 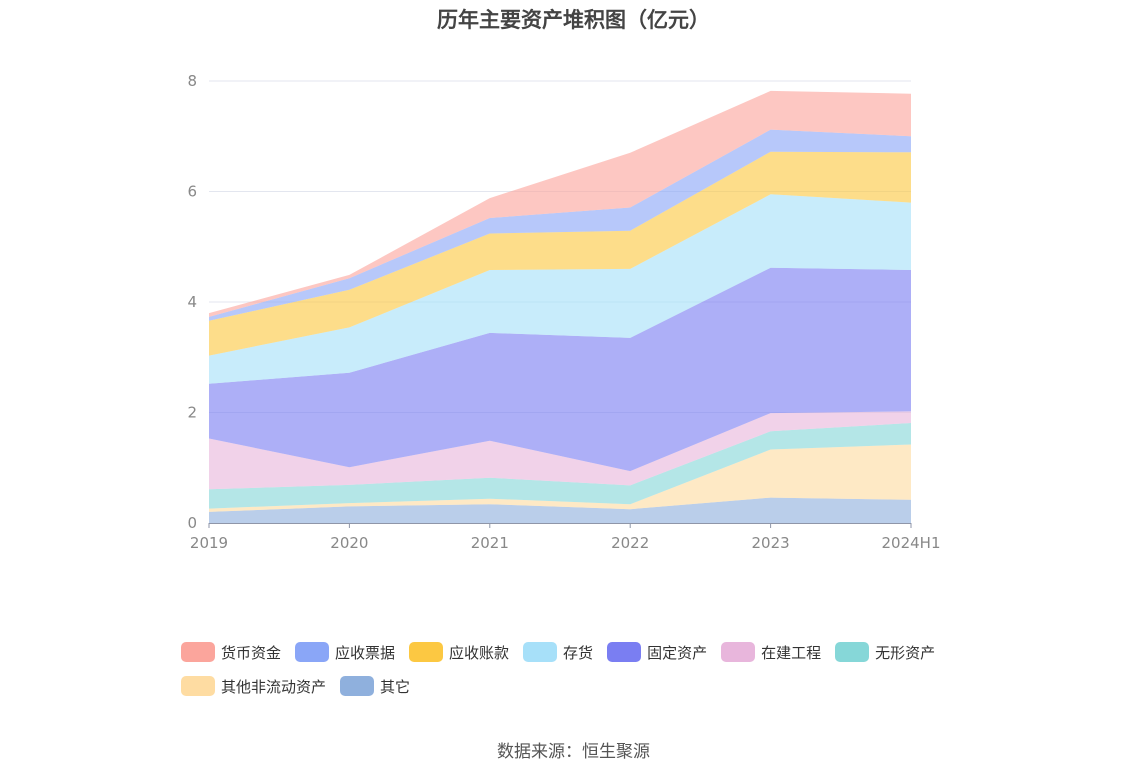 I want to click on x-tick-label: 2020, so click(x=349, y=543).